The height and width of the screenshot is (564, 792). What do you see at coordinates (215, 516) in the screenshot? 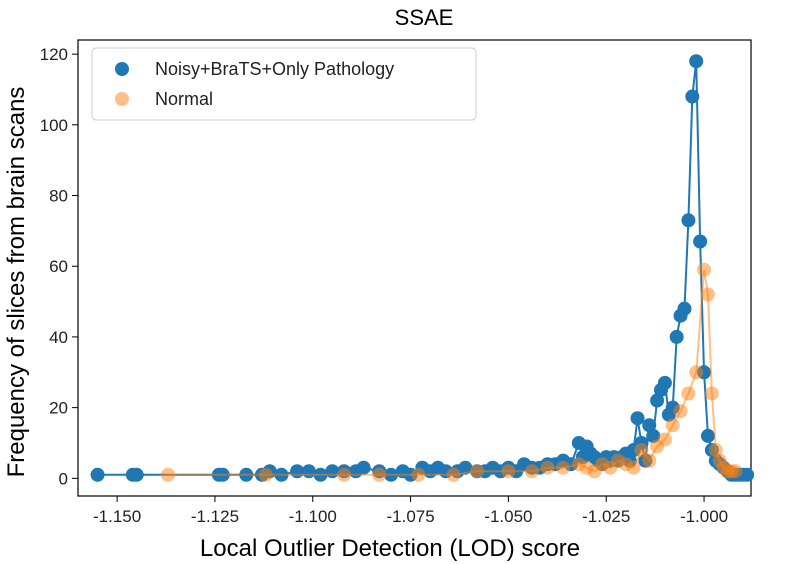
I see `x-tick-label: -1.125` at bounding box center [215, 516].